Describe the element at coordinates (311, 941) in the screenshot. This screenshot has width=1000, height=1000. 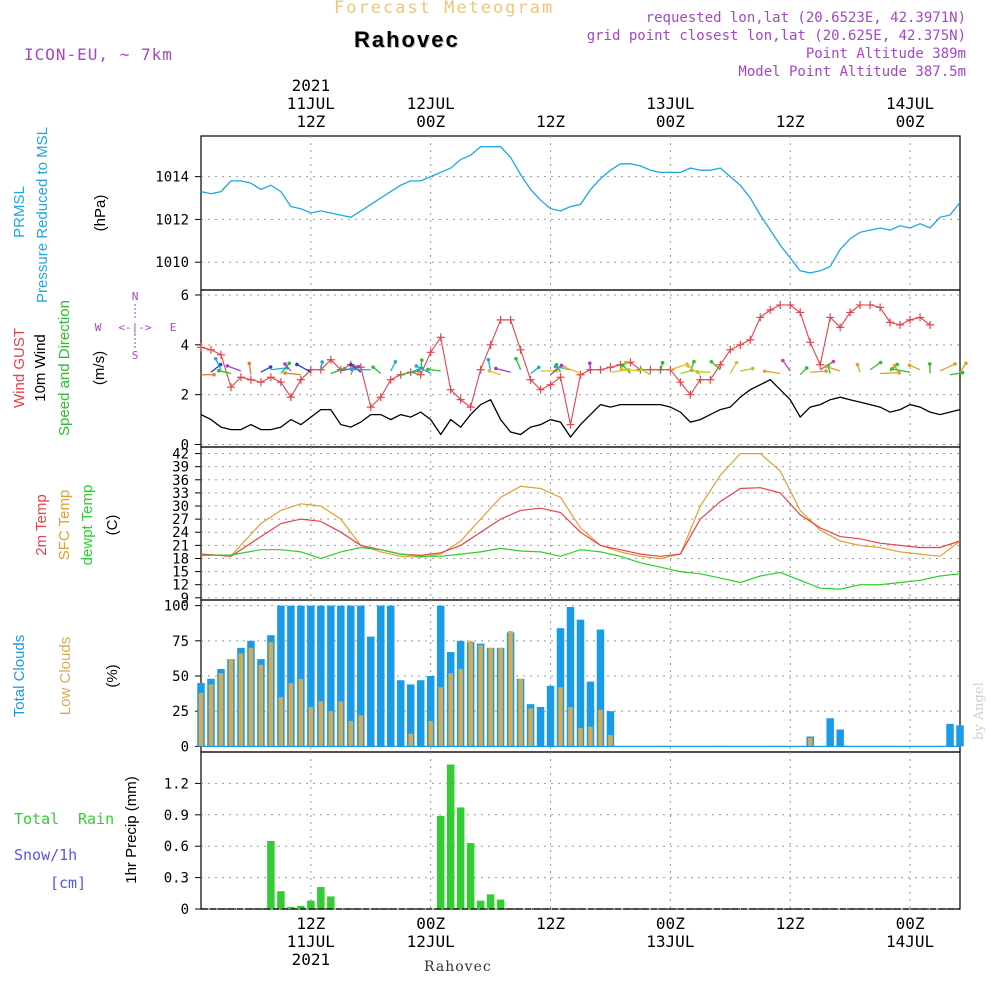
I see `bottom-date-label: 11JUL` at that location.